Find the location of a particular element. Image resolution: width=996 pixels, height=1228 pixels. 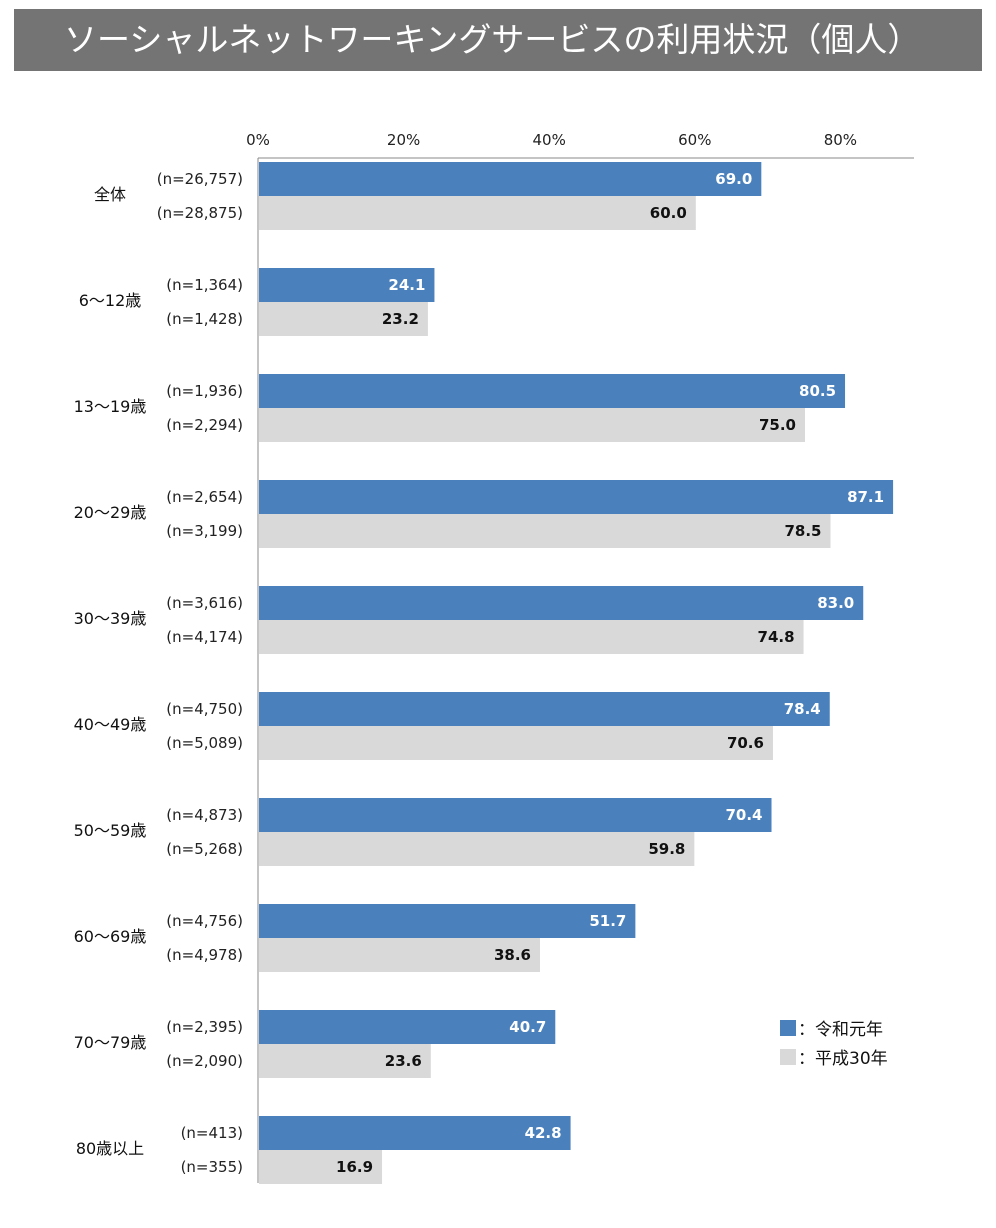

bar-value-label: 74.8 is located at coordinates (776, 637).